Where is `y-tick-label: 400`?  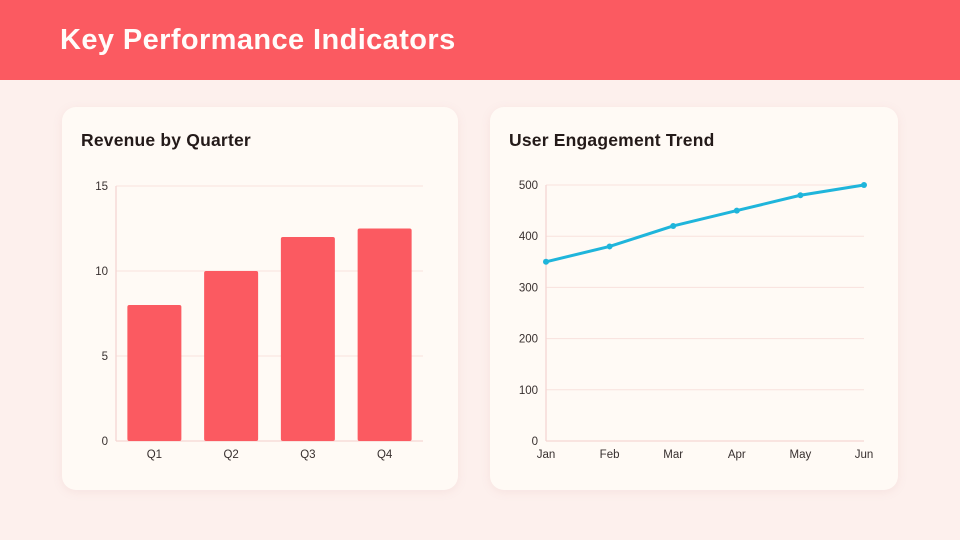
y-tick-label: 400 is located at coordinates (528, 237).